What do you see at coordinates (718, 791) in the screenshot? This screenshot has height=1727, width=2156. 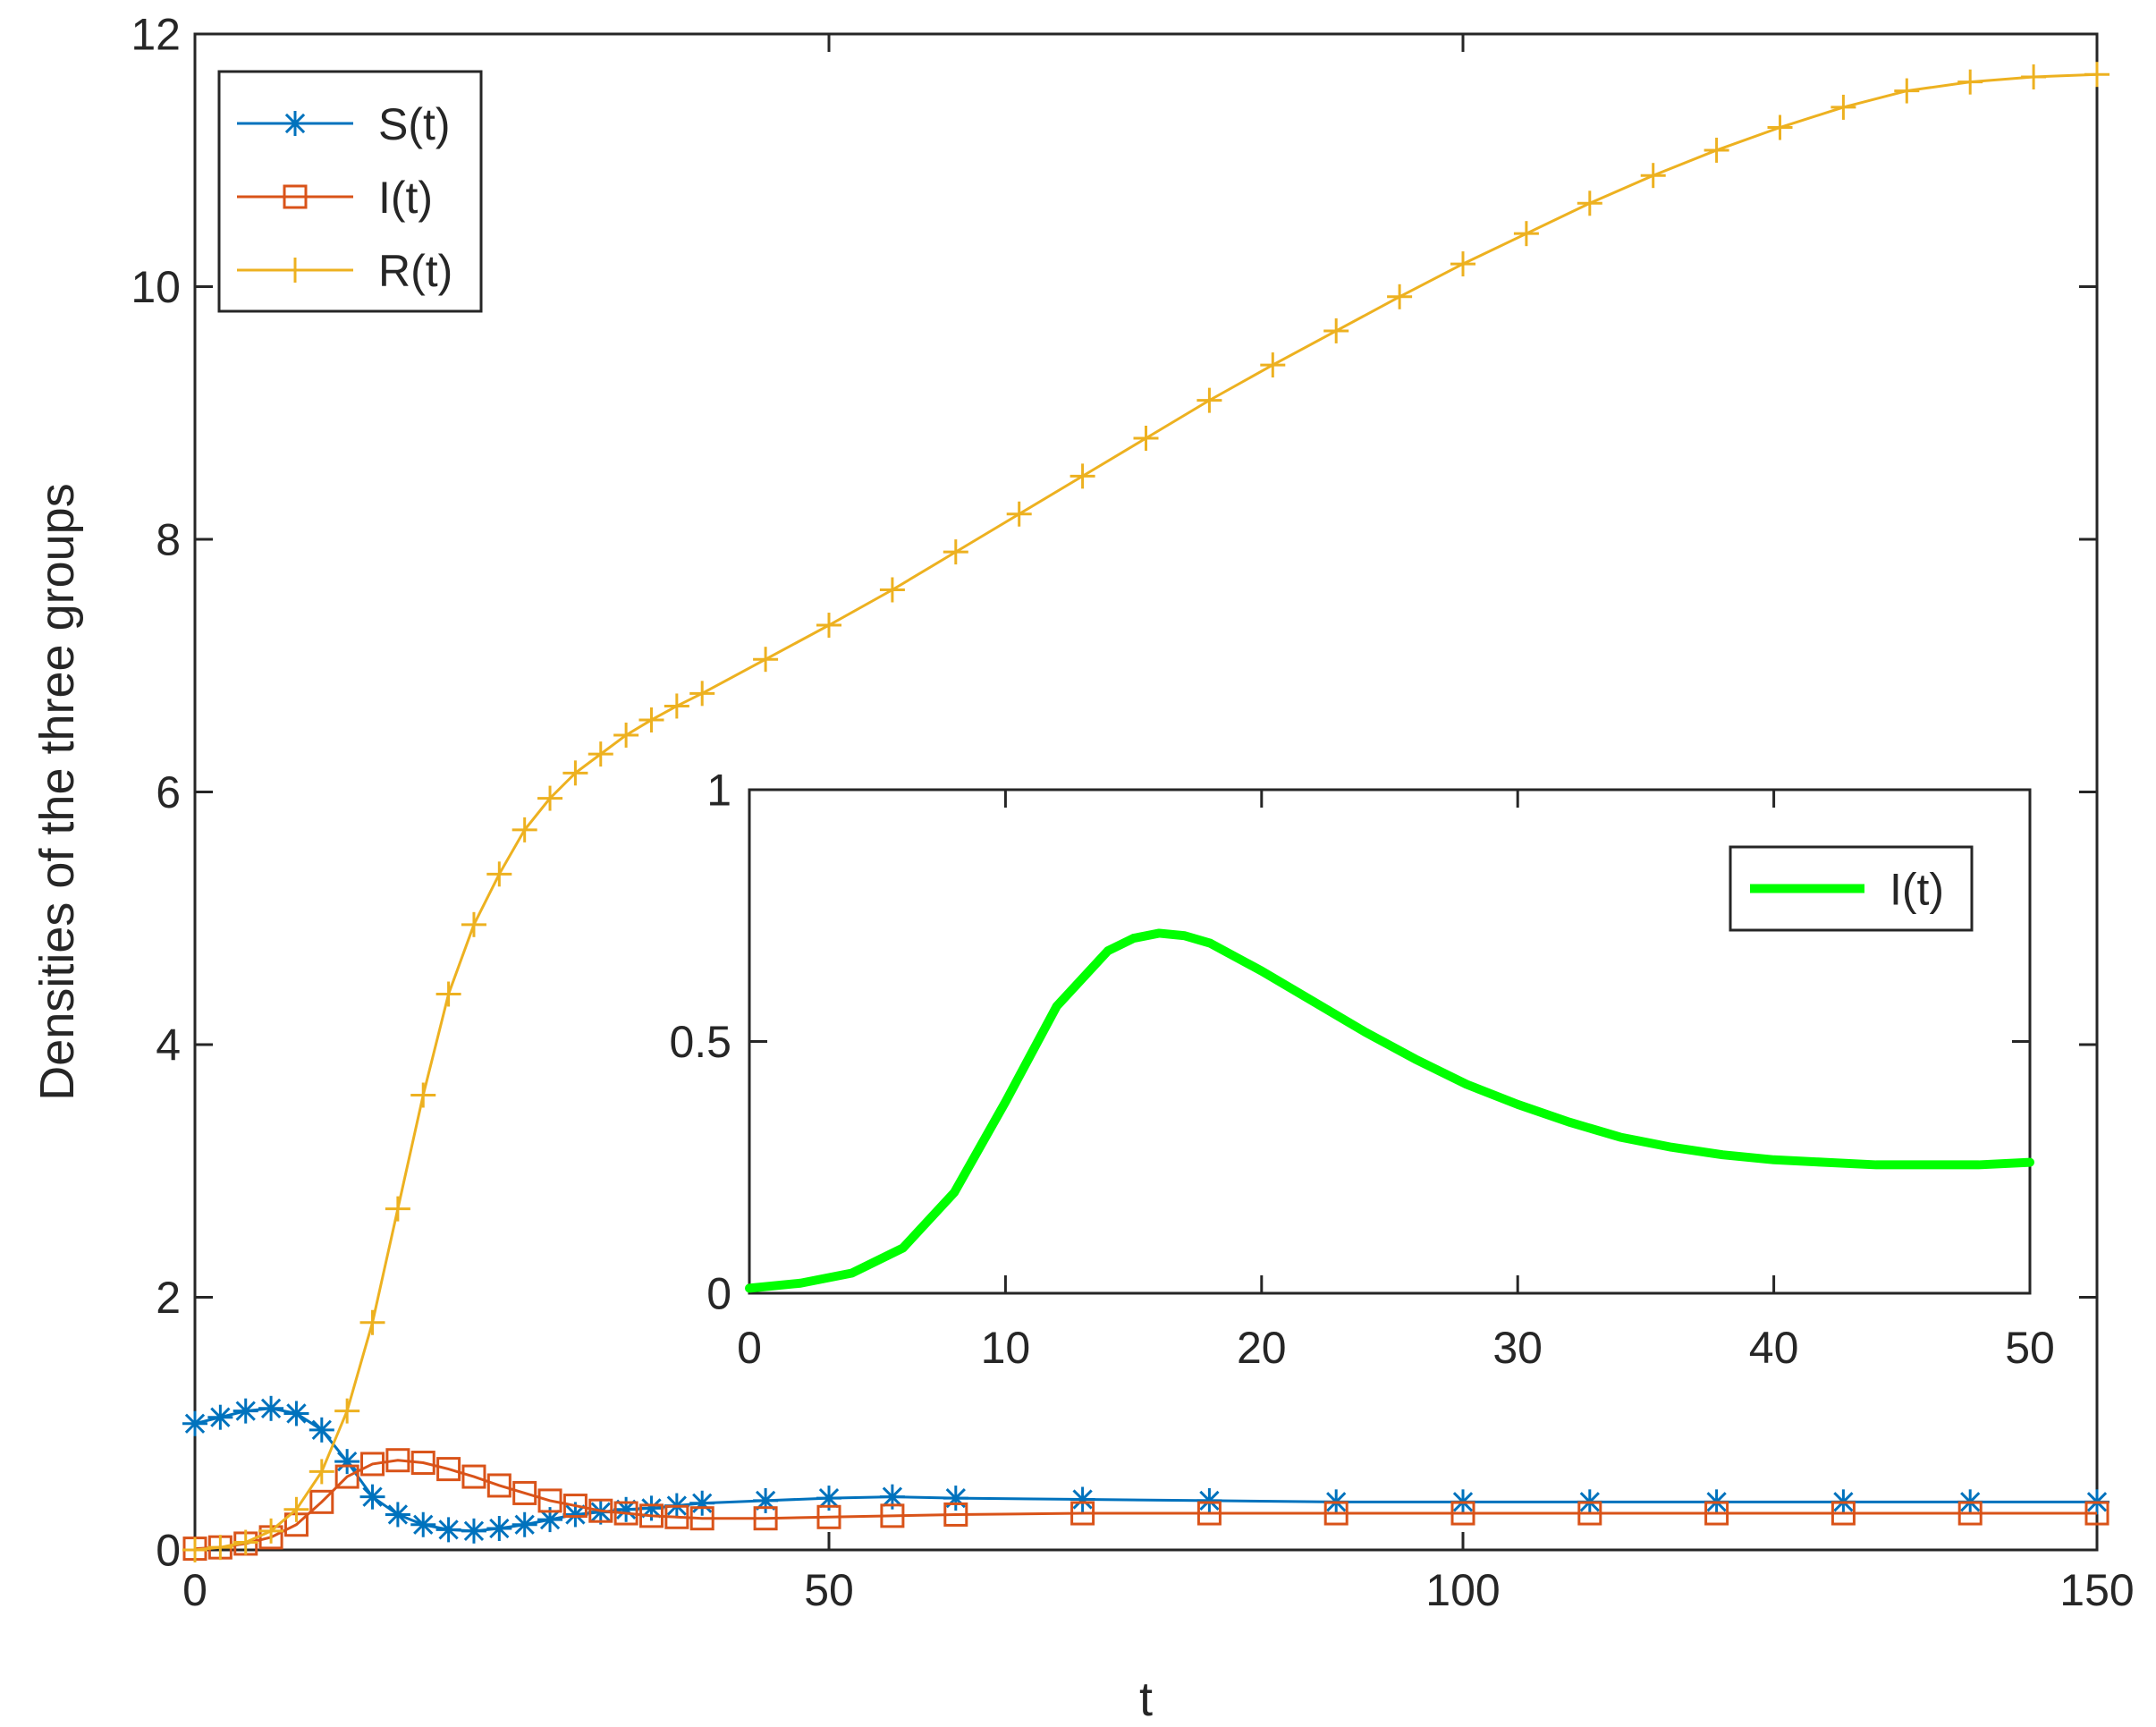 I see `inset-y-tick-label: 1` at bounding box center [718, 791].